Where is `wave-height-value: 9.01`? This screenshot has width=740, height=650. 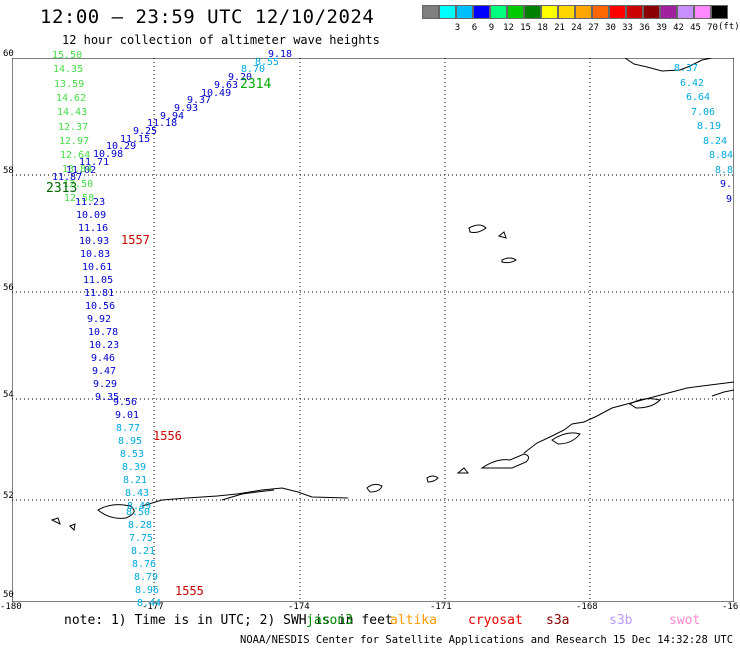
wave-height-value: 9.01 is located at coordinates (127, 415).